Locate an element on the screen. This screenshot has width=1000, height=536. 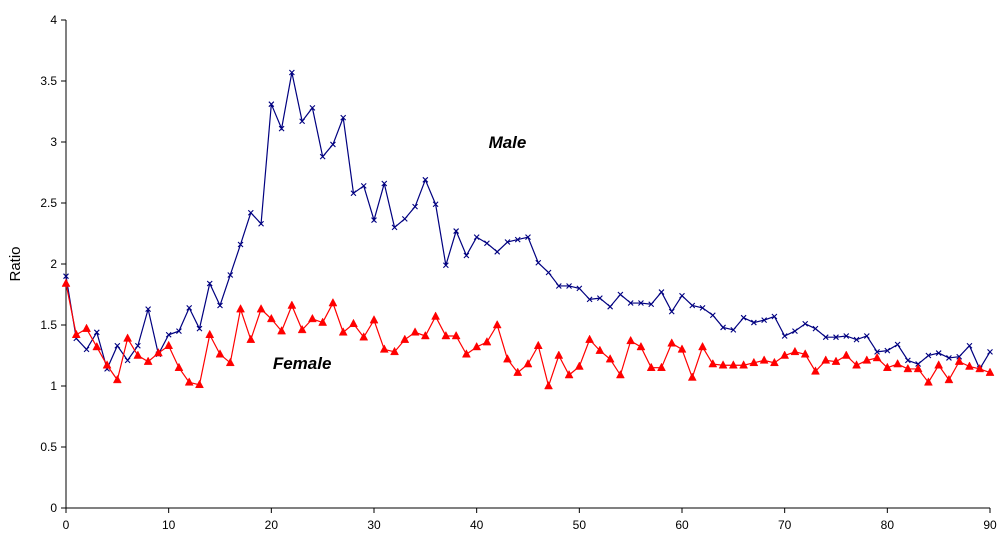
x-tick-label: 40 is located at coordinates (477, 525).